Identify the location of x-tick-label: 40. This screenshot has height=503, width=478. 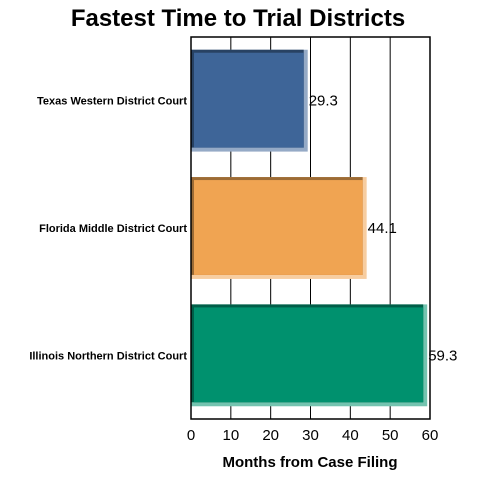
(350, 435).